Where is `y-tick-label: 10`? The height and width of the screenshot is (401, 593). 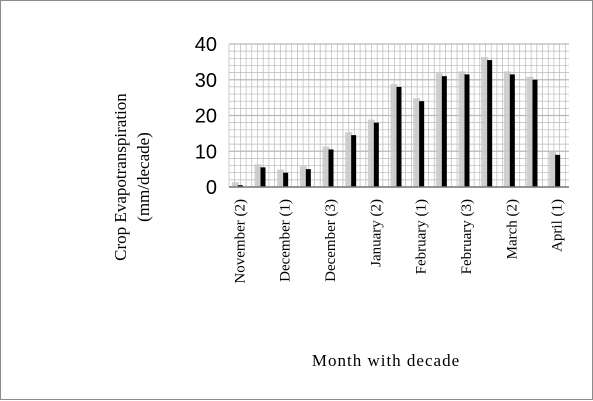 y-tick-label: 10 is located at coordinates (206, 152).